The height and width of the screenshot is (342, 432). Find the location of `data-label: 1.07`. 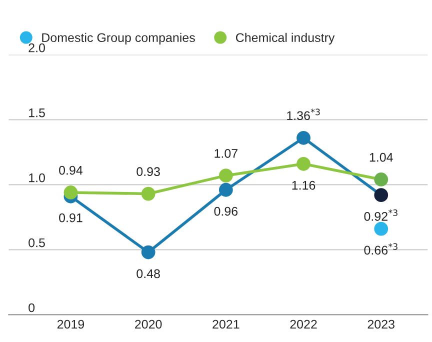

data-label: 1.07 is located at coordinates (226, 153).